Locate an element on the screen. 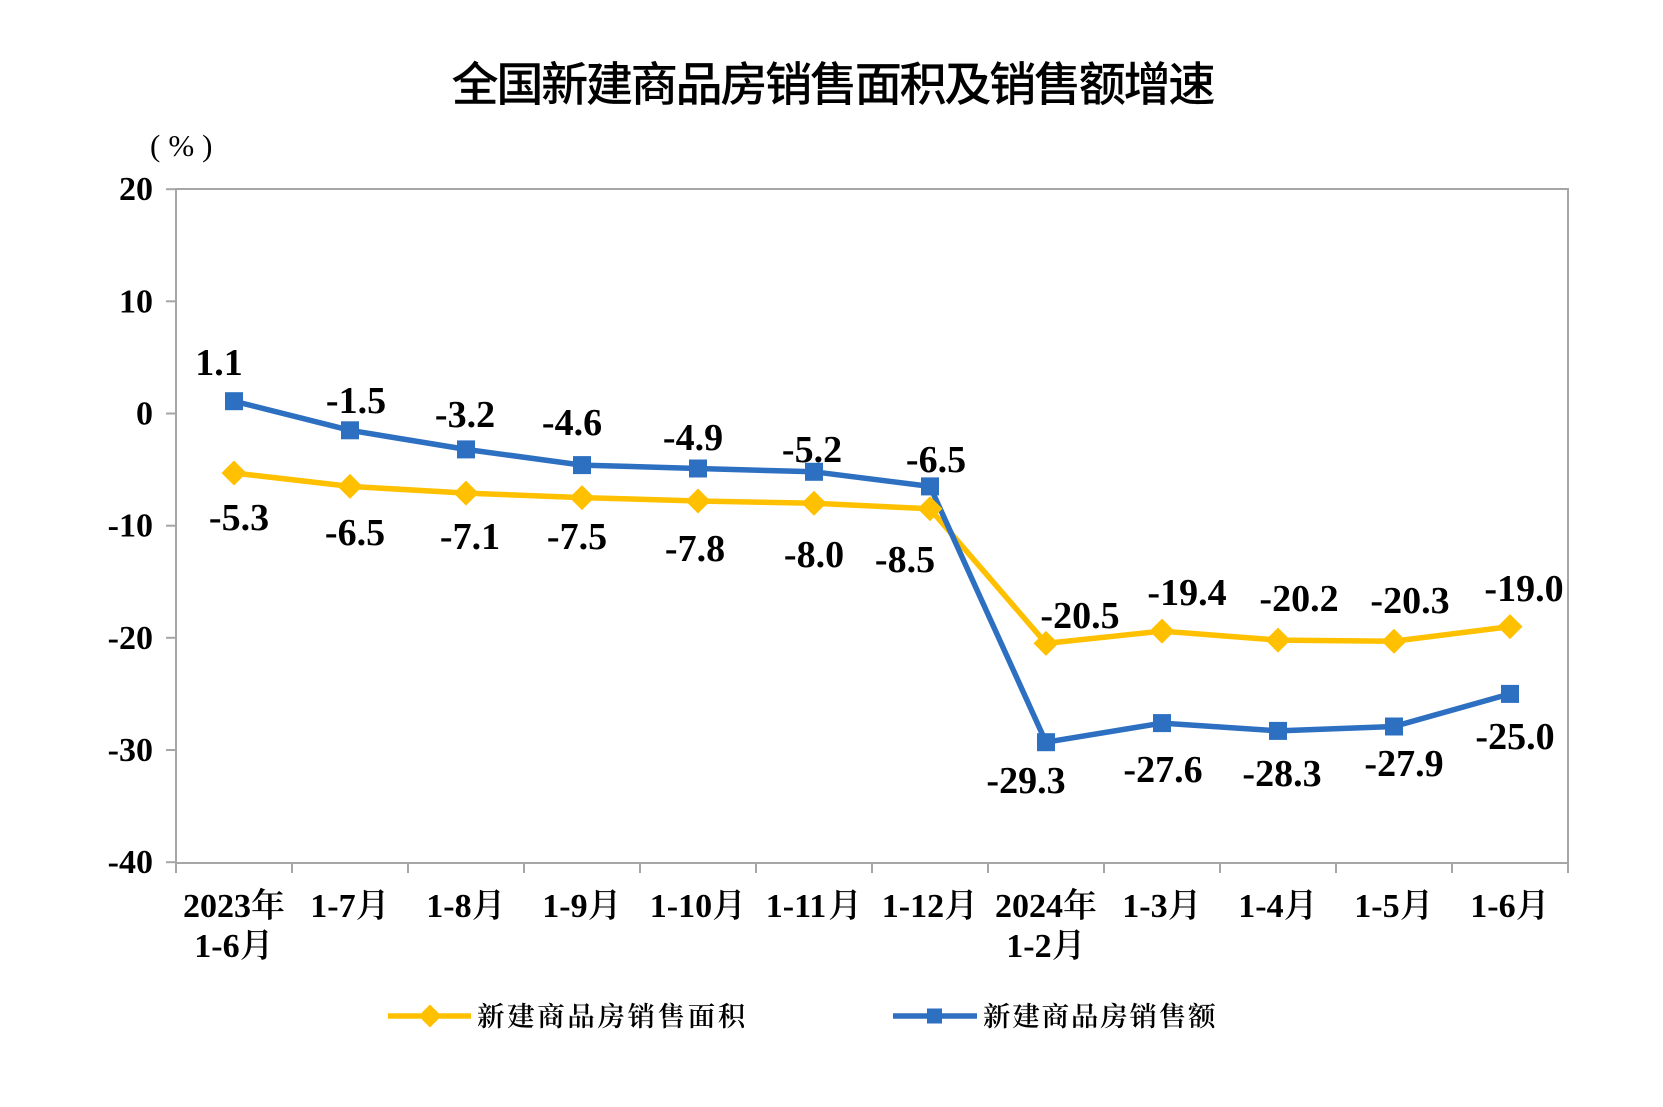  svg-text: 1-9 is located at coordinates (564, 906).